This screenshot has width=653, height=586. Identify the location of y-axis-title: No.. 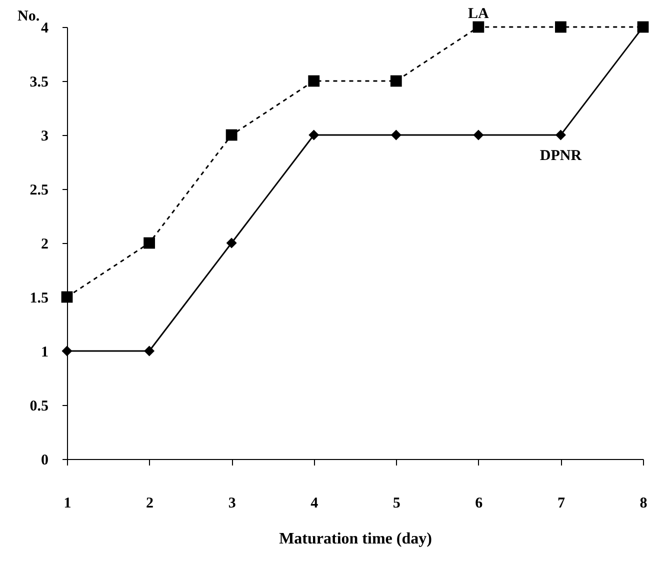
(29, 16).